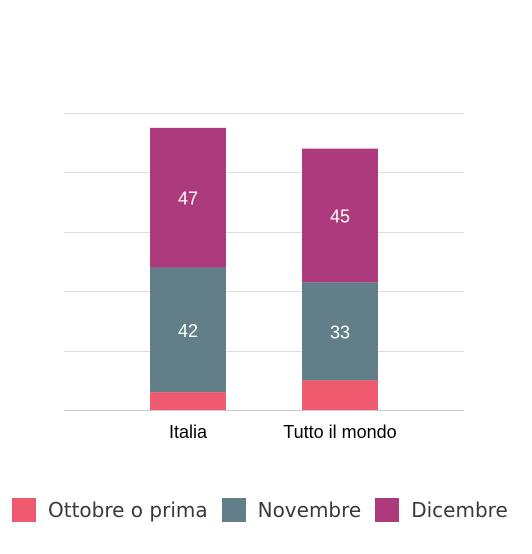 This screenshot has height=554, width=532. What do you see at coordinates (24, 510) in the screenshot?
I see `legend-swatch-ottobre` at bounding box center [24, 510].